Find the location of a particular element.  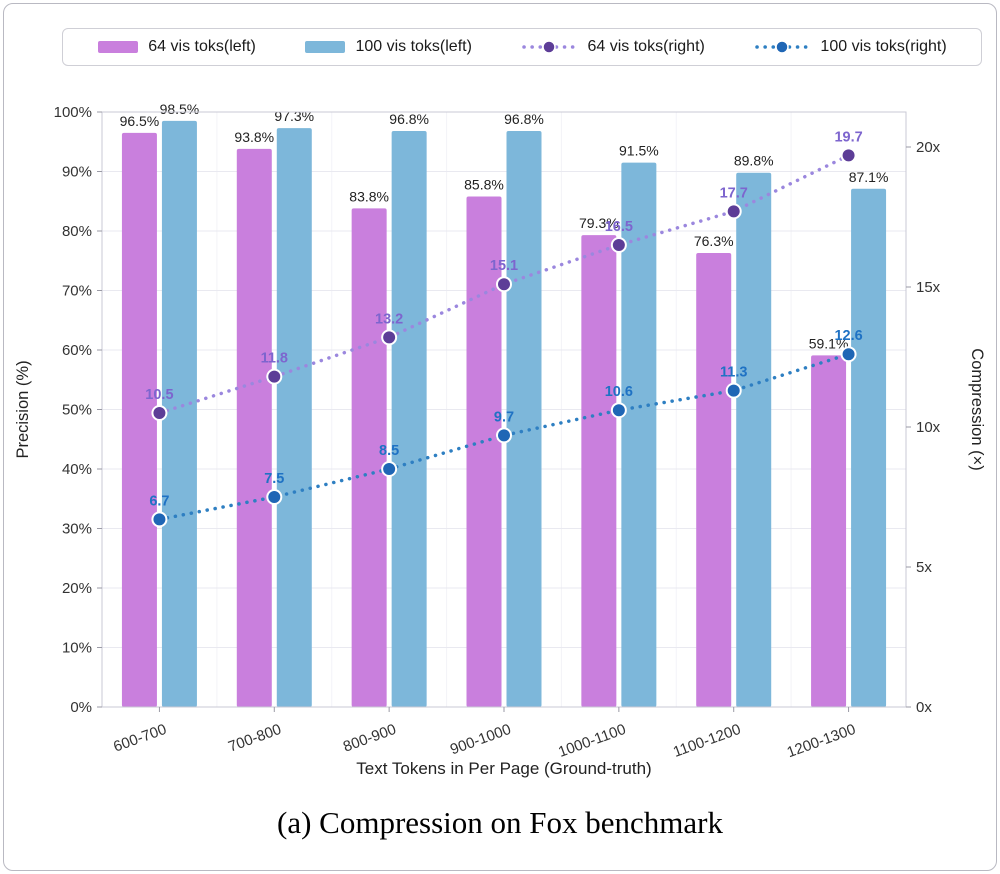

legend-label-line-64: 64 vis toks(right) is located at coordinates (646, 46).